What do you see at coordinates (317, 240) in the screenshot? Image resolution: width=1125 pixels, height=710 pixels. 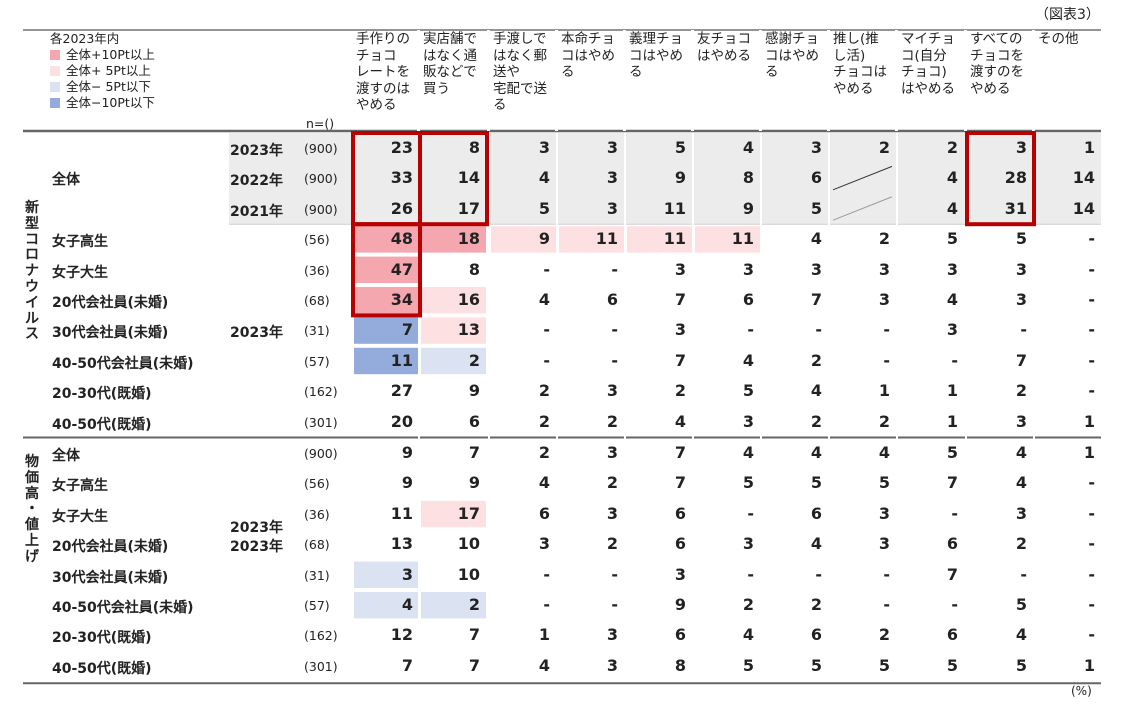 I see `n-value: (56)` at bounding box center [317, 240].